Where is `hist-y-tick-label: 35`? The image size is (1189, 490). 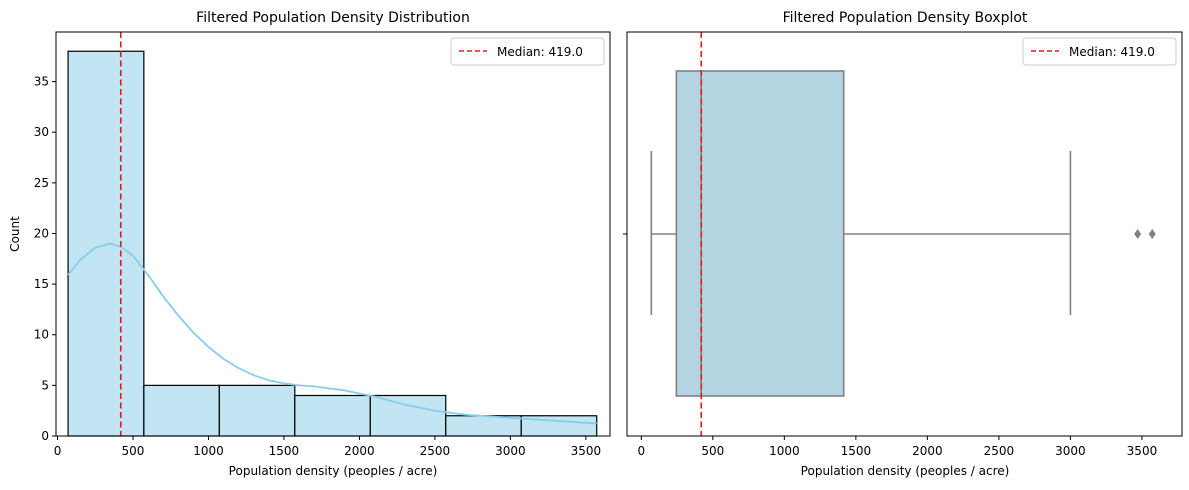
hist-y-tick-label: 35 is located at coordinates (41, 82).